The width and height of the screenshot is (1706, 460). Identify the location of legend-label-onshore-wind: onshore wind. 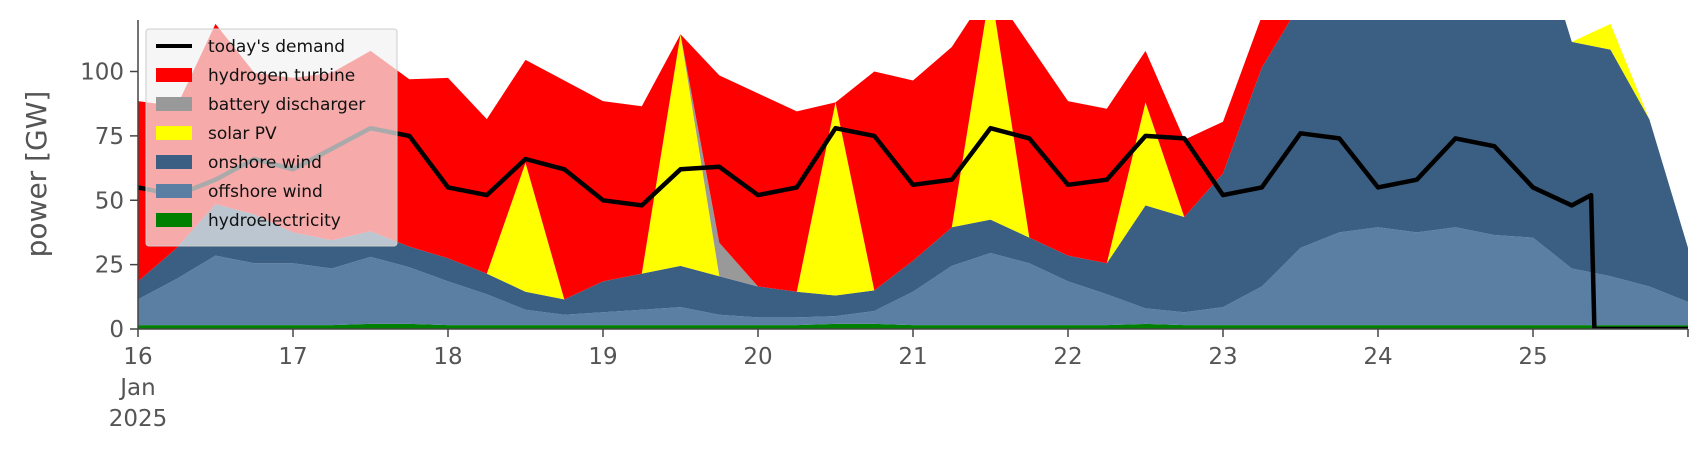
(265, 163).